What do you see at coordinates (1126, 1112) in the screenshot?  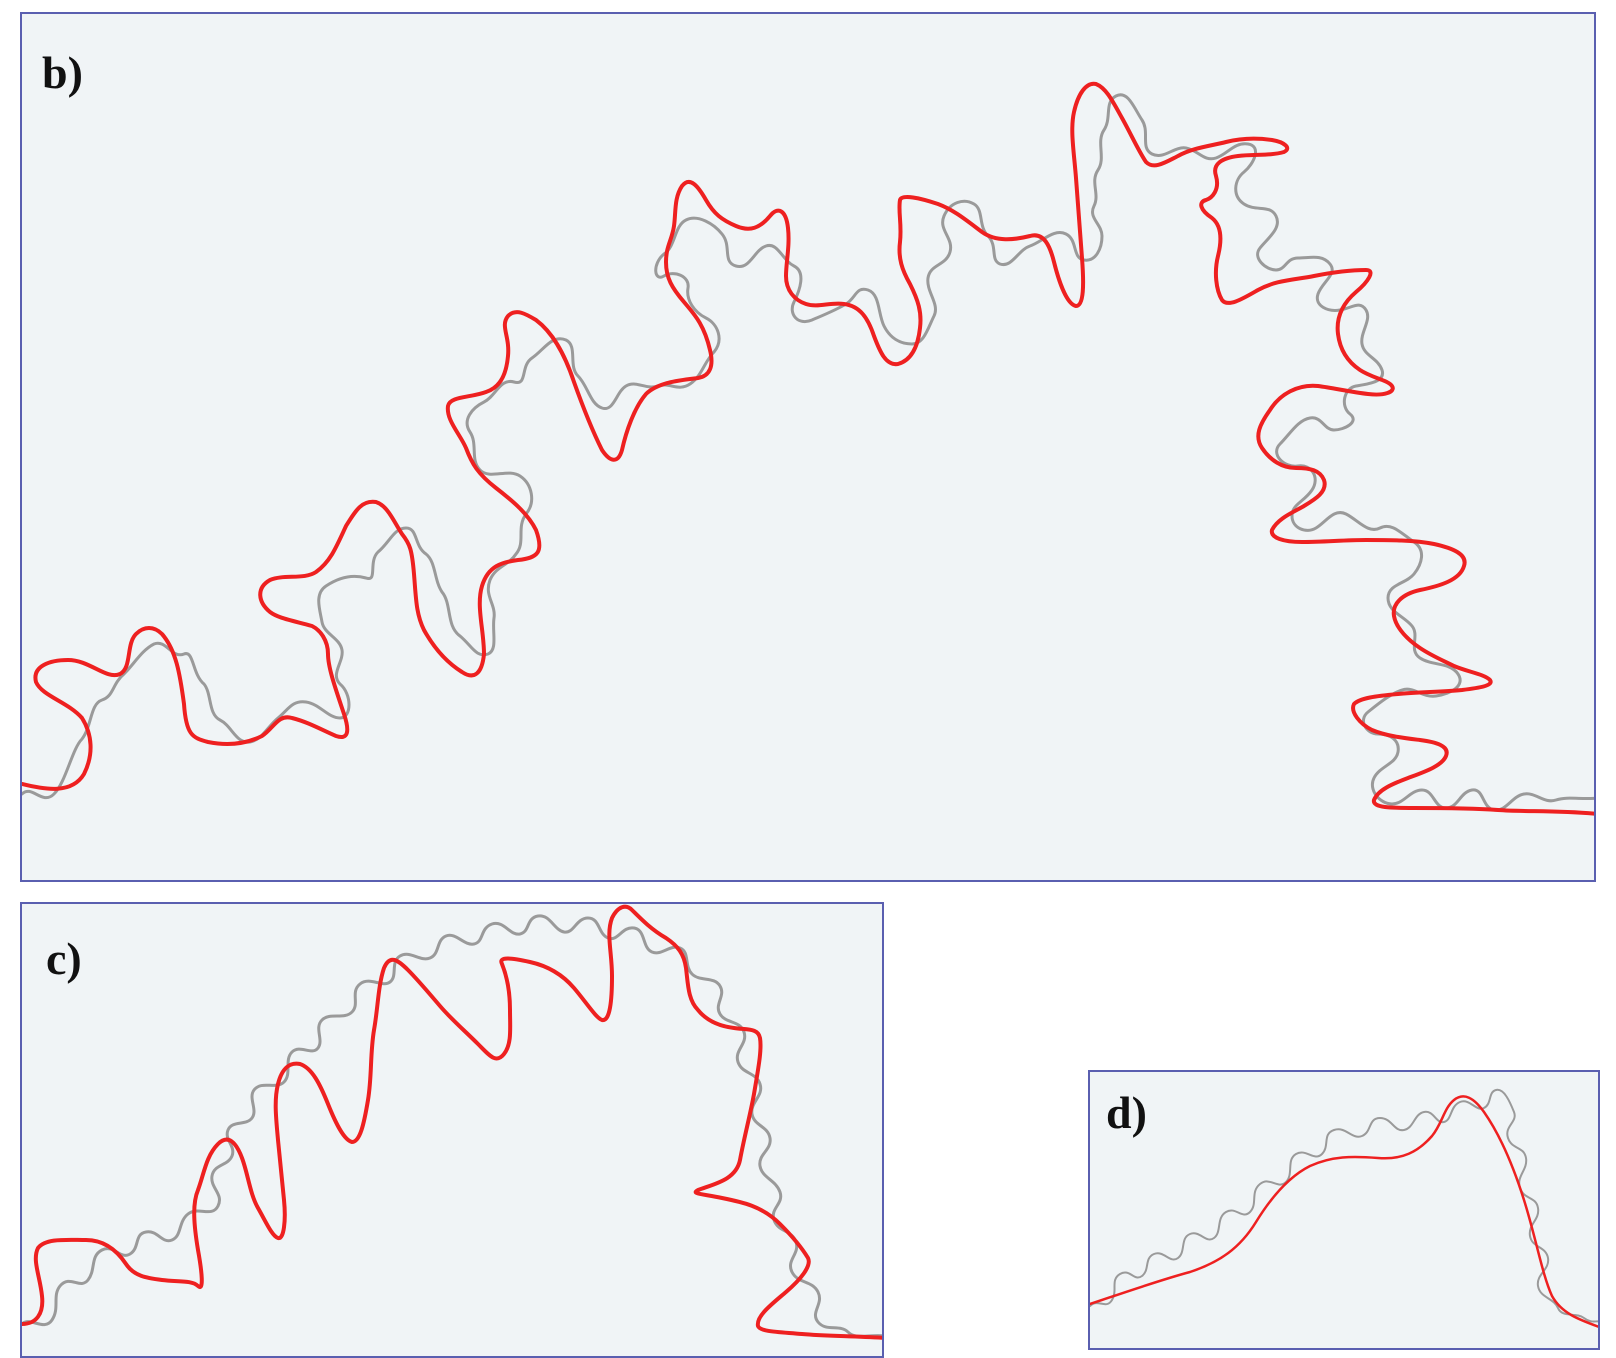 I see `panel-d-label: d)` at bounding box center [1126, 1112].